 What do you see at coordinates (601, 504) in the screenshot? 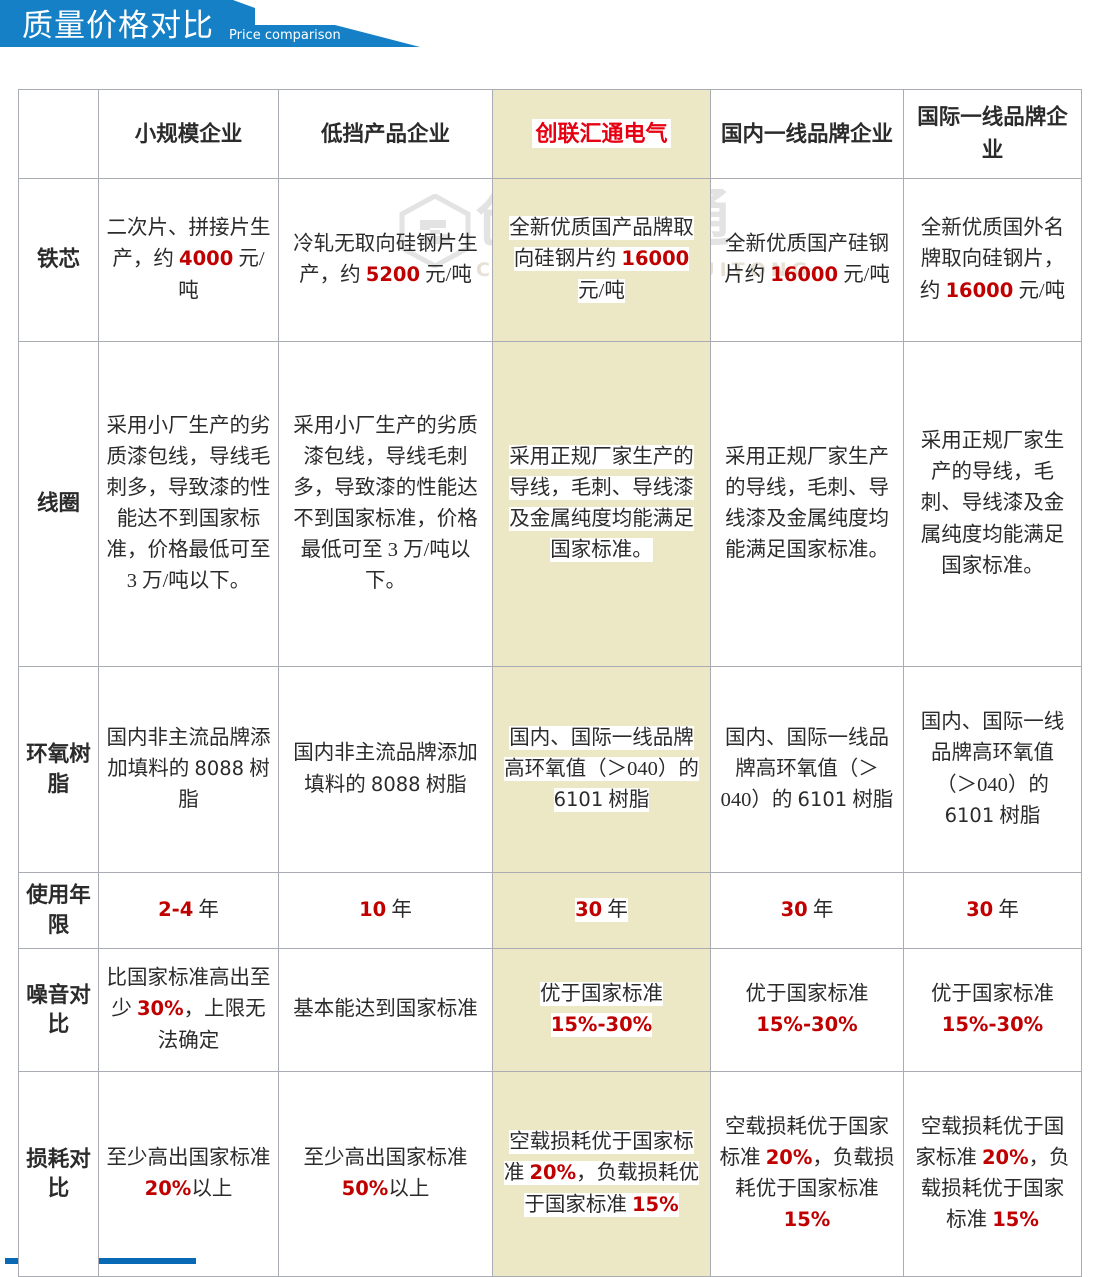
I see `cell-coil-clht: 采用正规厂家生产的导线，毛刺、导线漆及金属纯度均能满足国家标准。` at bounding box center [601, 504].